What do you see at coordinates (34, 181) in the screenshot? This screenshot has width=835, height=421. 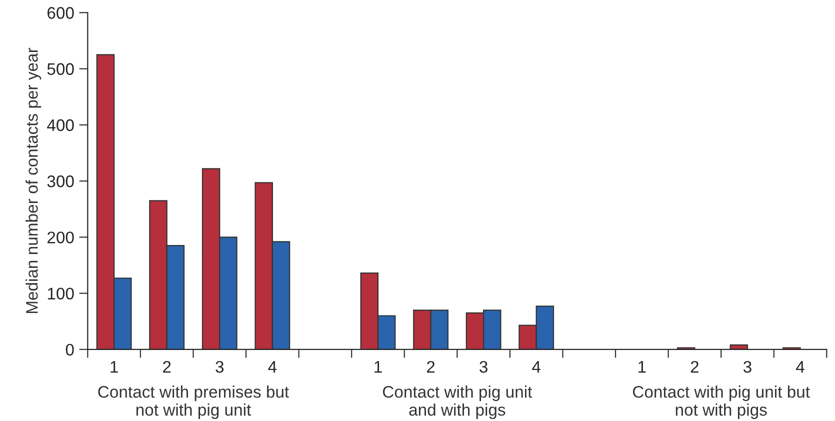 I see `y-axis-title: Median number of contacts per year` at bounding box center [34, 181].